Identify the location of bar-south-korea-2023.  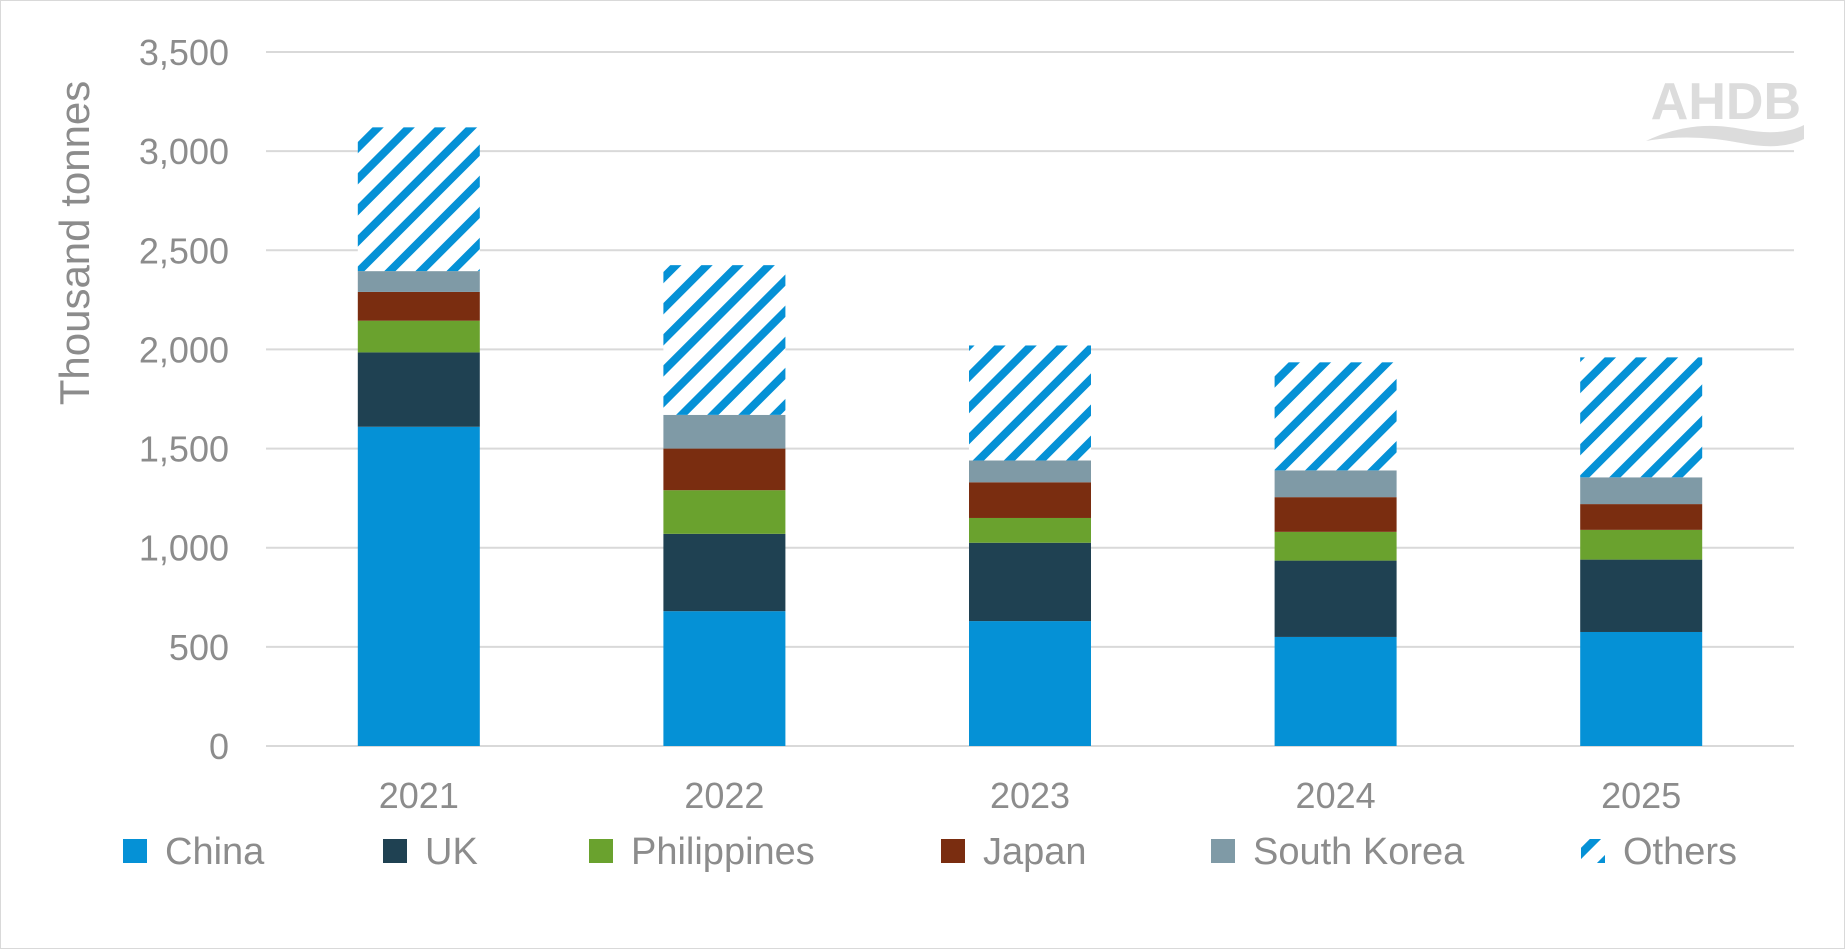
(1030, 471).